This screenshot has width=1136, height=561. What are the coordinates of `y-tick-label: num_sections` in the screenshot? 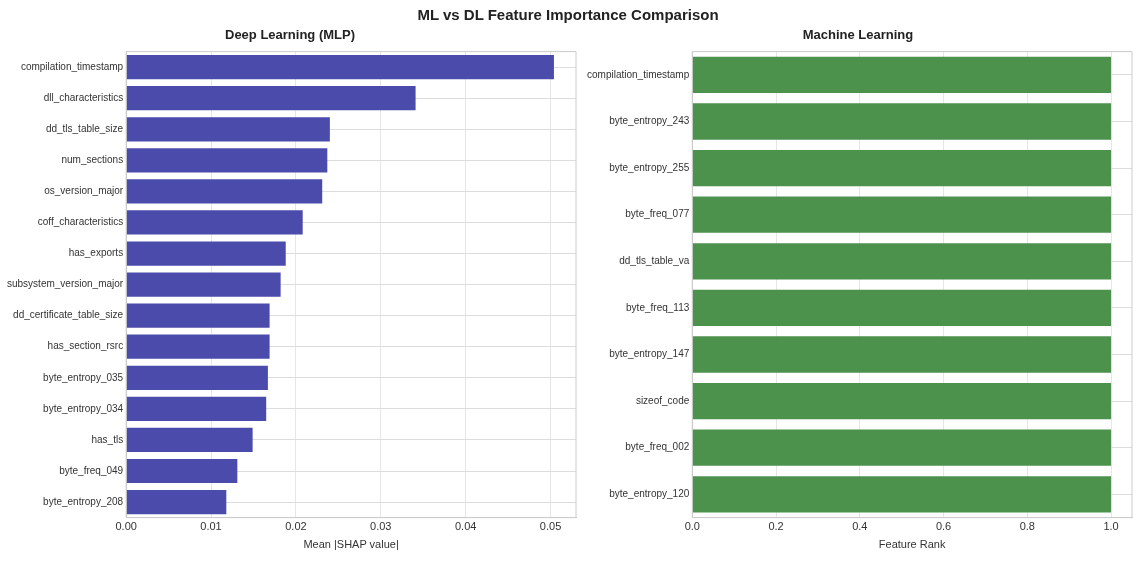 It's located at (92, 160).